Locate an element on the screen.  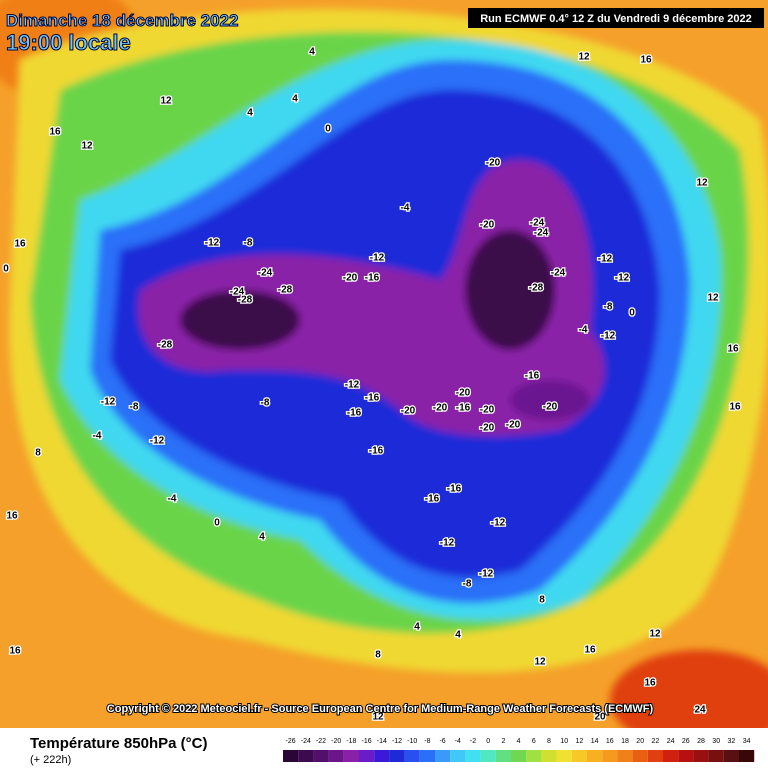
colorbar-label: 16 is located at coordinates (610, 741).